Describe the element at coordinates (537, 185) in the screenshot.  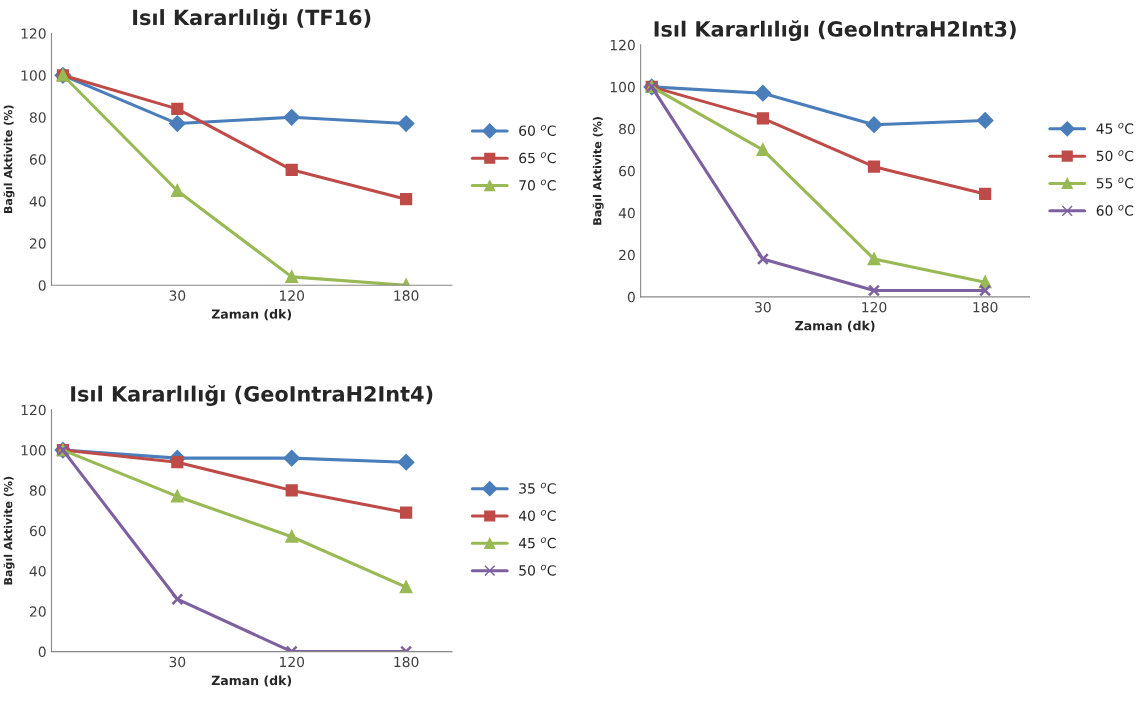
I see `legend-label: 70 $^{o}$C` at that location.